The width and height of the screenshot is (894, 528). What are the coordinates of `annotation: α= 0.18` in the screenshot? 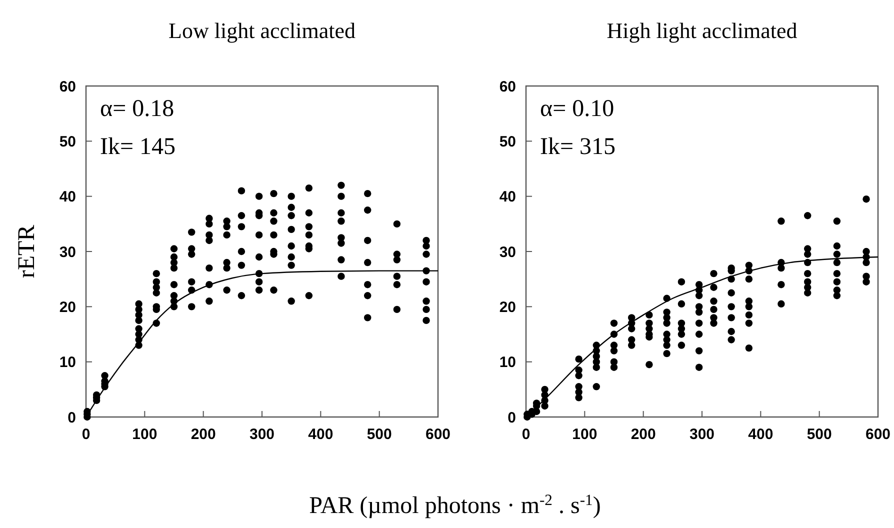 It's located at (137, 109).